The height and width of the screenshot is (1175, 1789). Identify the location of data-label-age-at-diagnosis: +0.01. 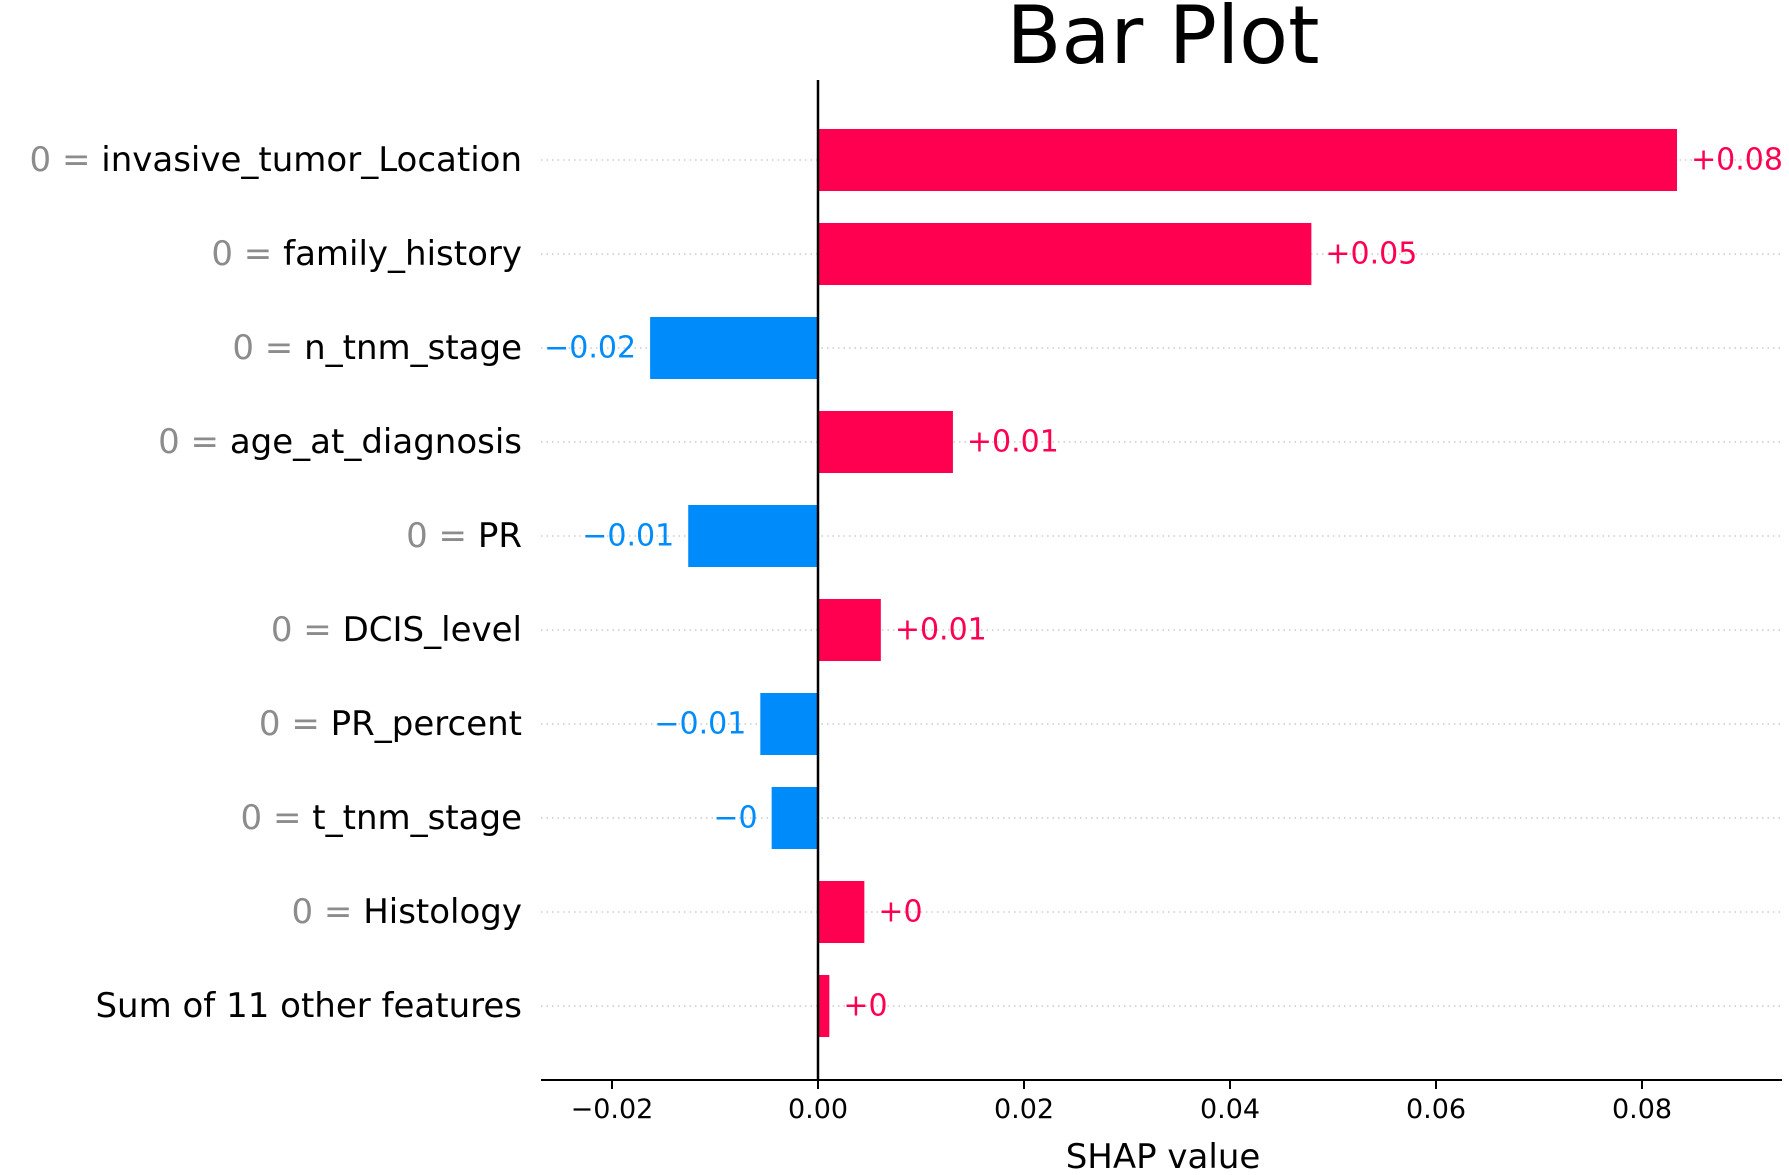
(1013, 442).